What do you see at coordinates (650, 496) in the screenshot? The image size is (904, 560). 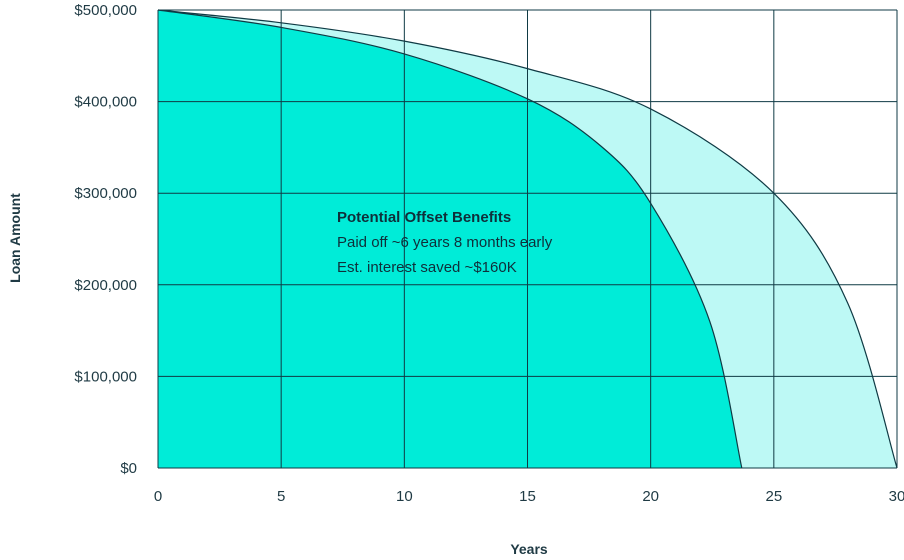 I see `x-tick-label: 20` at bounding box center [650, 496].